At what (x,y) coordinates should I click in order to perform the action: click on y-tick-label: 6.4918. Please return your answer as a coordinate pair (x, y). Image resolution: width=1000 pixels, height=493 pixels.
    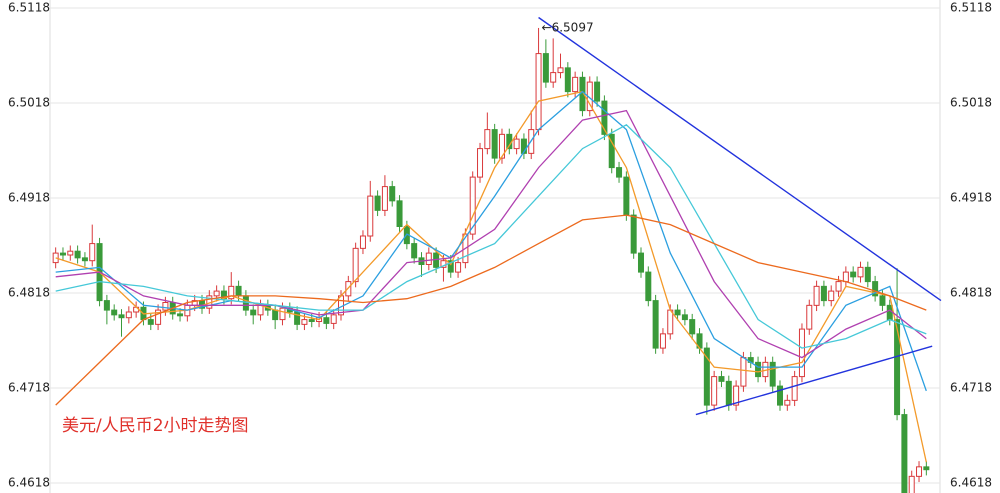
    Looking at the image, I should click on (29, 198).